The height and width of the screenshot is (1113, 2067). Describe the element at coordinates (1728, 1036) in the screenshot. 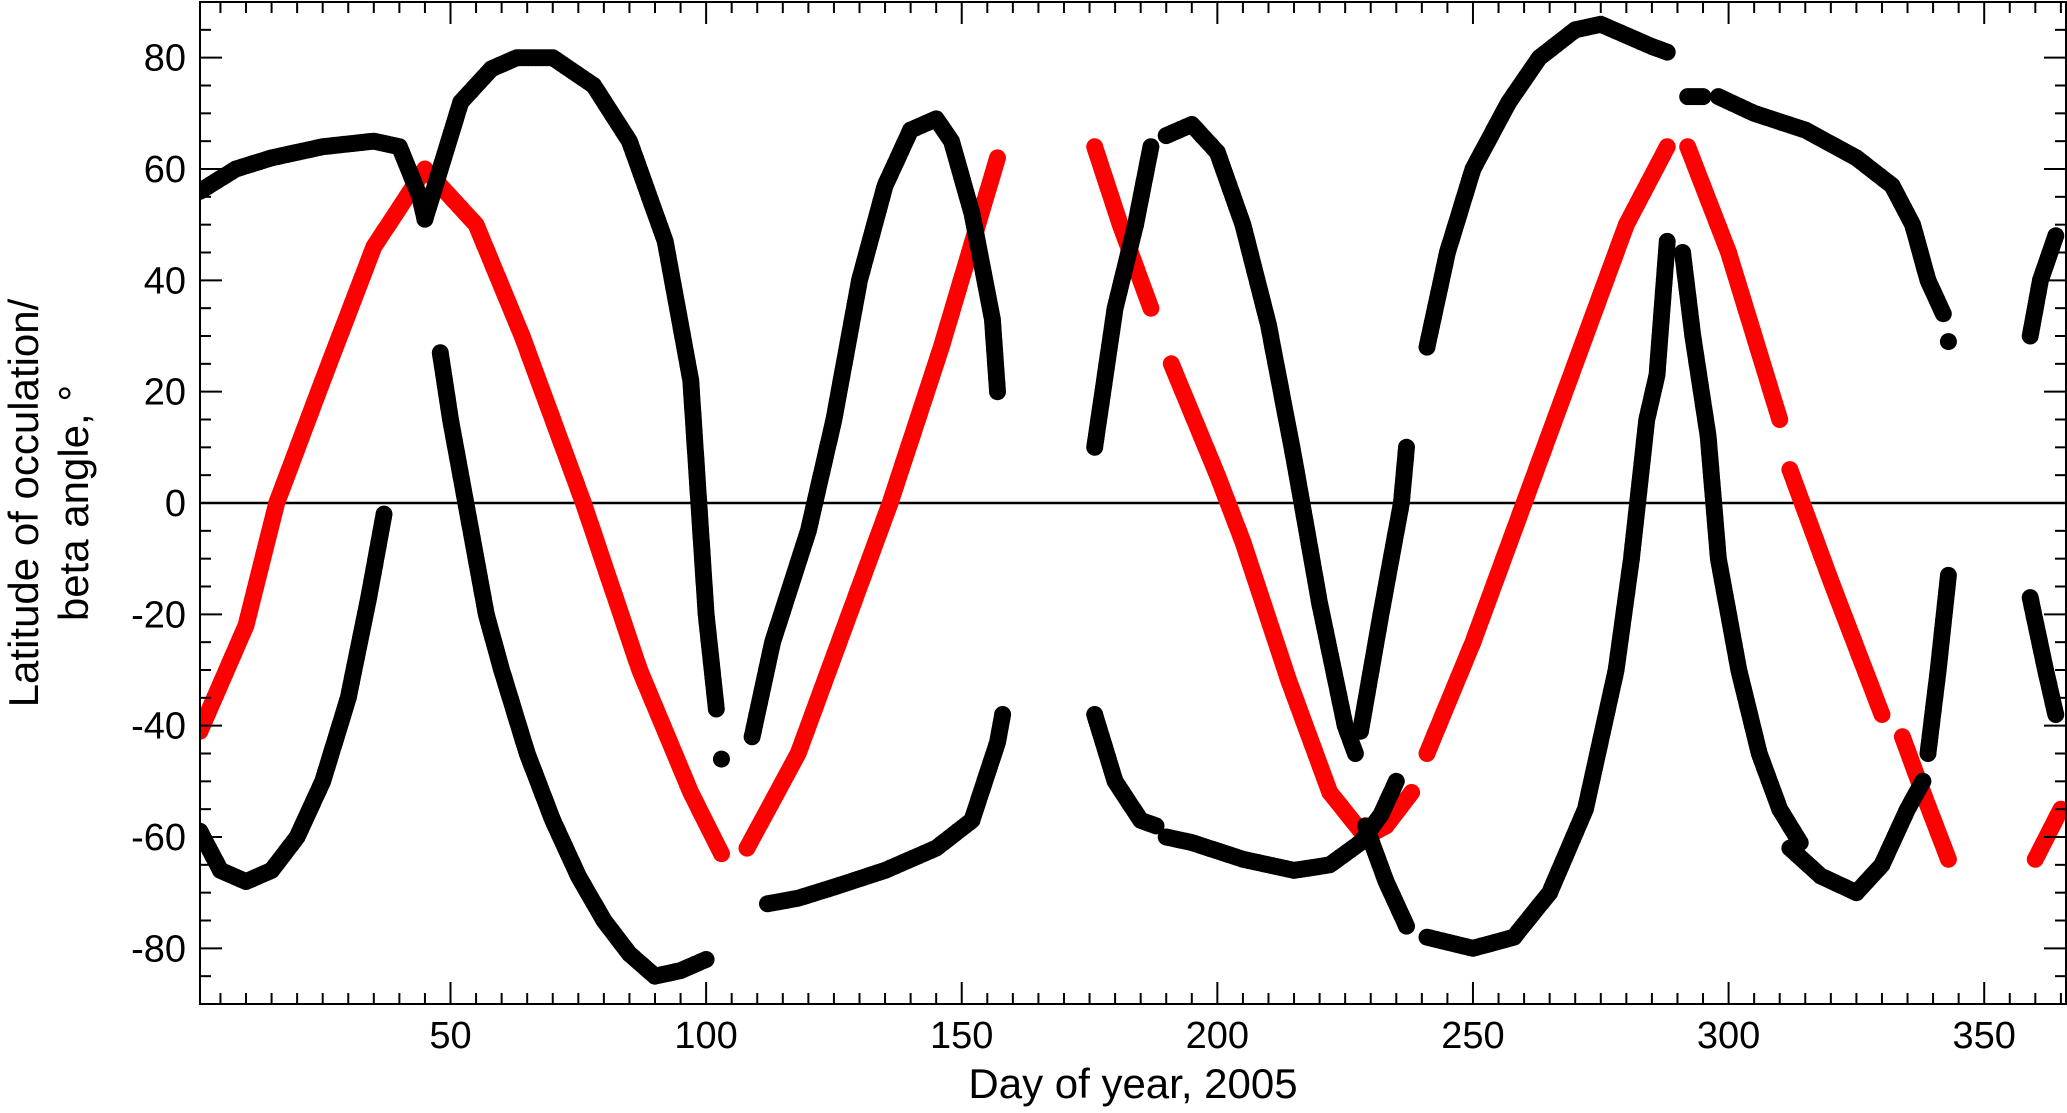

I see `x-tick-label: 300` at that location.